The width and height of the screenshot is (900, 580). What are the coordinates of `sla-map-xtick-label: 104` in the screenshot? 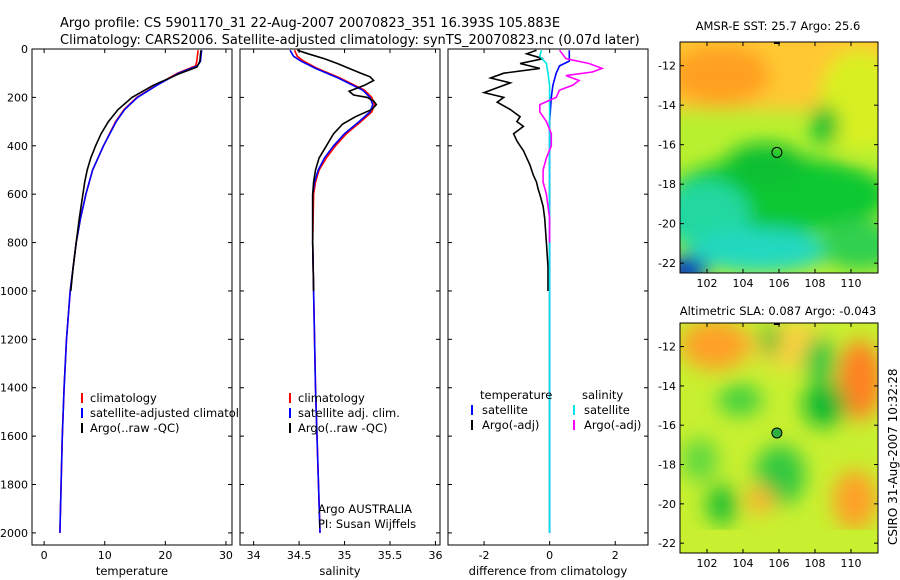 It's located at (743, 563).